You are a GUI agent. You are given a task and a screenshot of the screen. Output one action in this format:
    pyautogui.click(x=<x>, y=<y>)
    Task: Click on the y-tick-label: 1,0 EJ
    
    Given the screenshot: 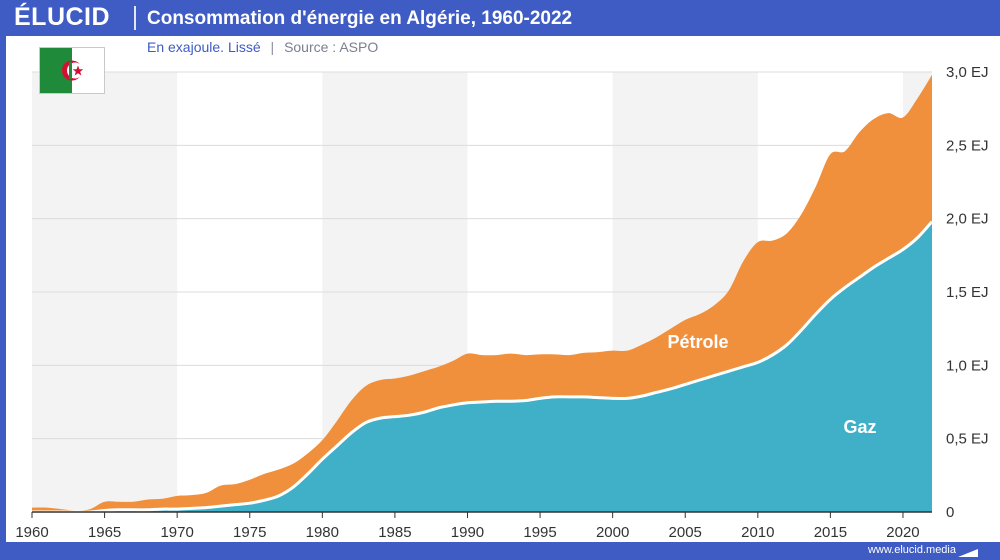 What is the action you would take?
    pyautogui.click(x=967, y=365)
    